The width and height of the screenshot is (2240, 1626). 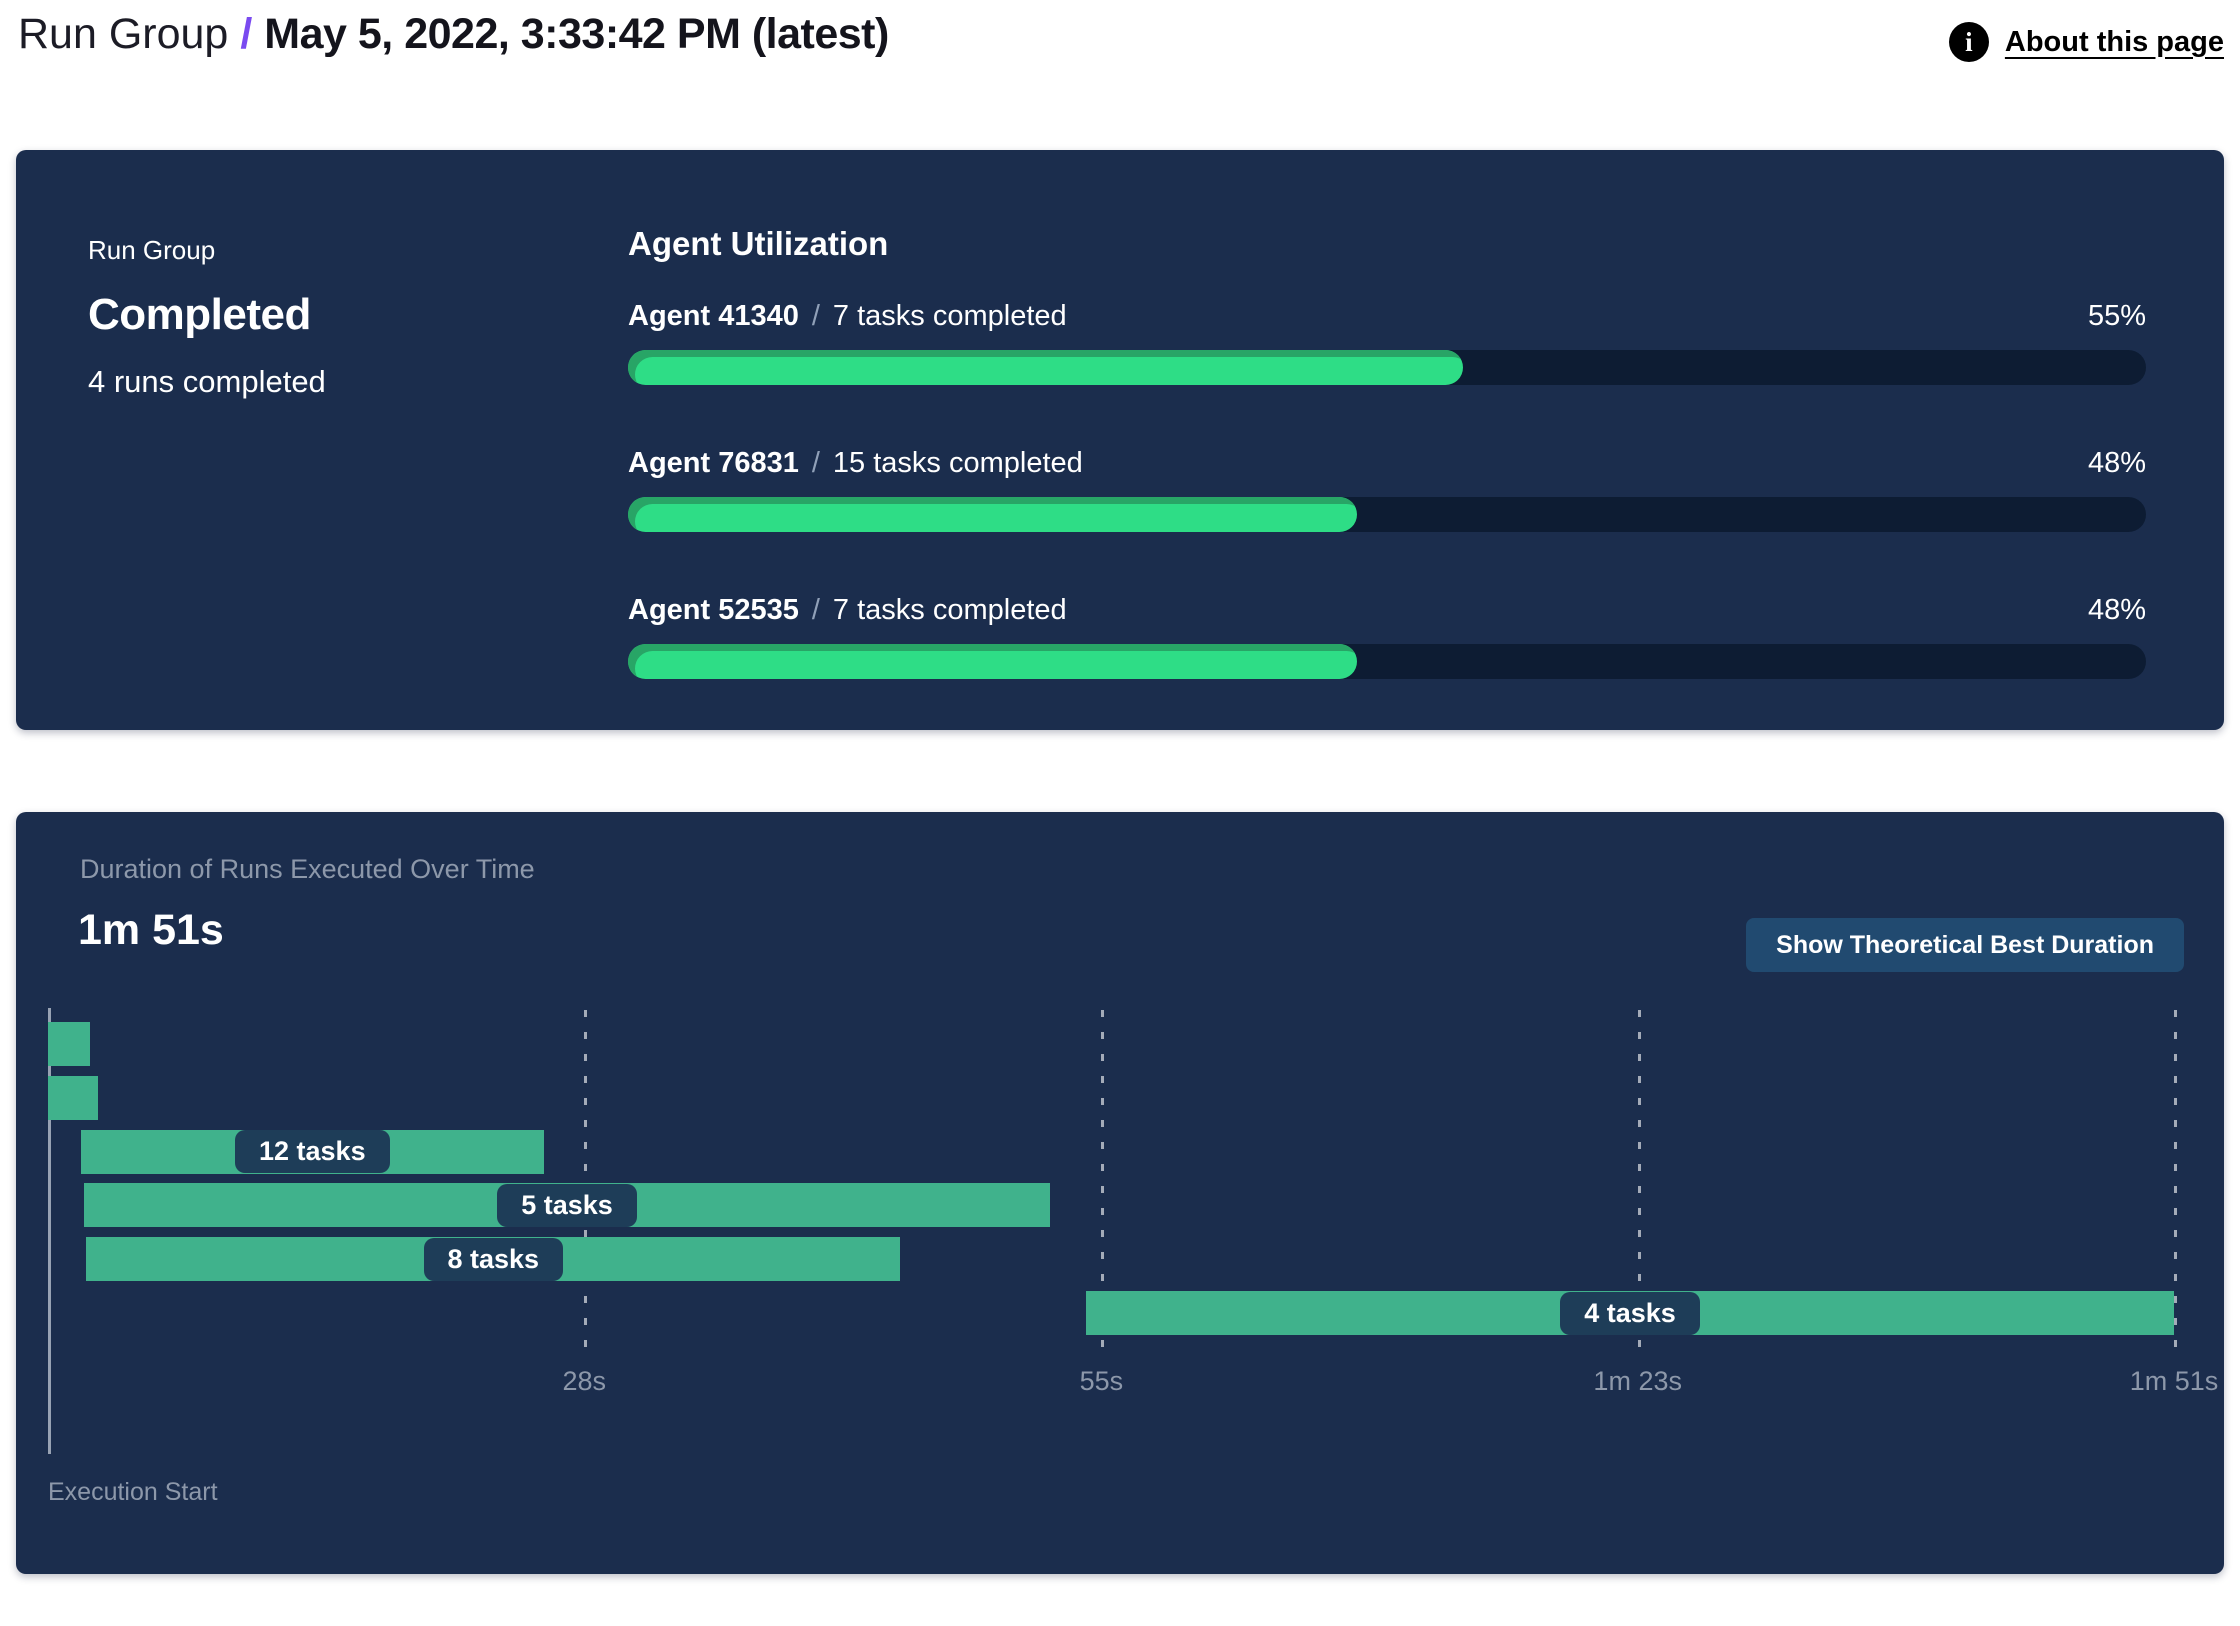 I want to click on gantt-task-count-badge: 5 tasks, so click(x=567, y=1205).